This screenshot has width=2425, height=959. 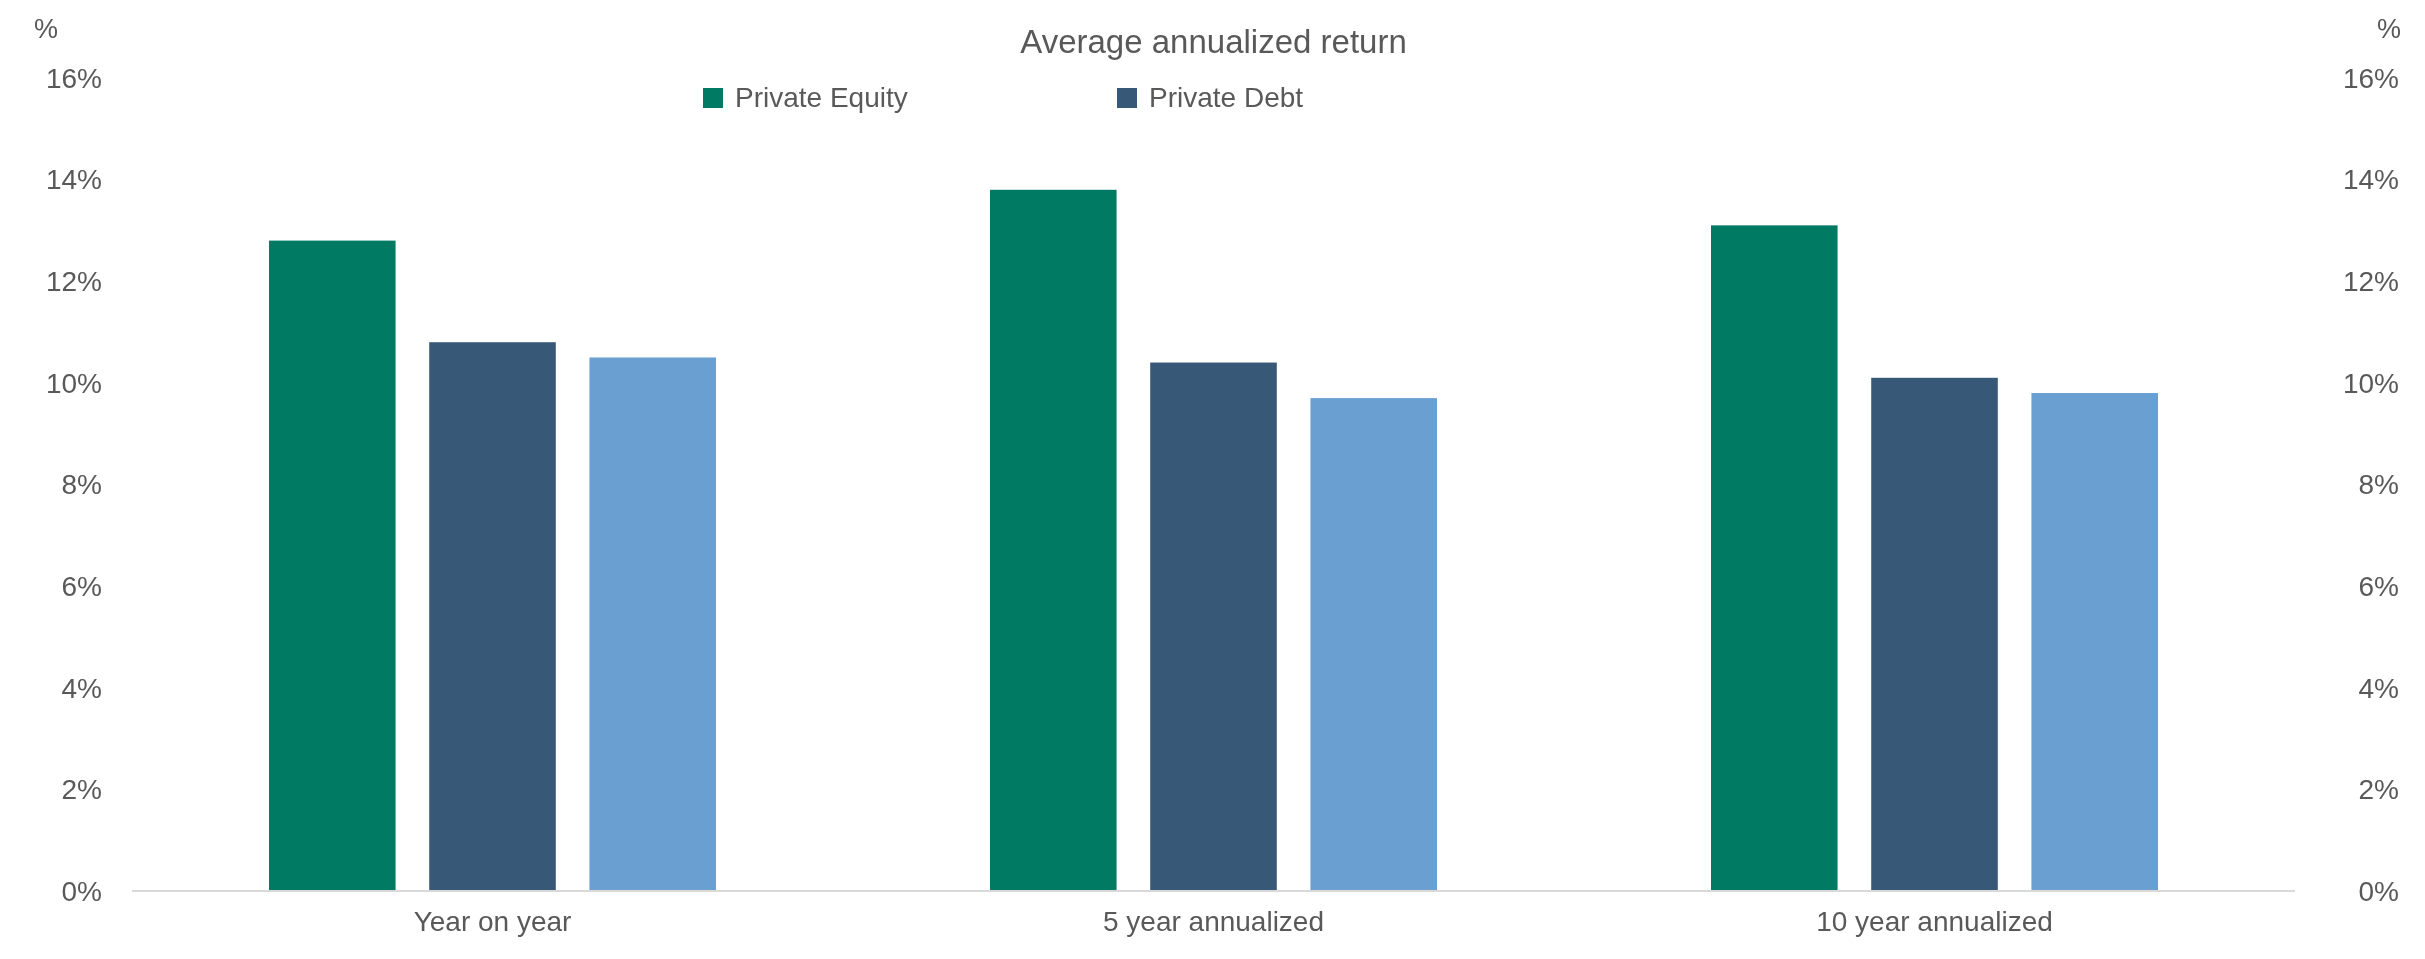 I want to click on y2-tick-label: 2%, so click(x=2378, y=790).